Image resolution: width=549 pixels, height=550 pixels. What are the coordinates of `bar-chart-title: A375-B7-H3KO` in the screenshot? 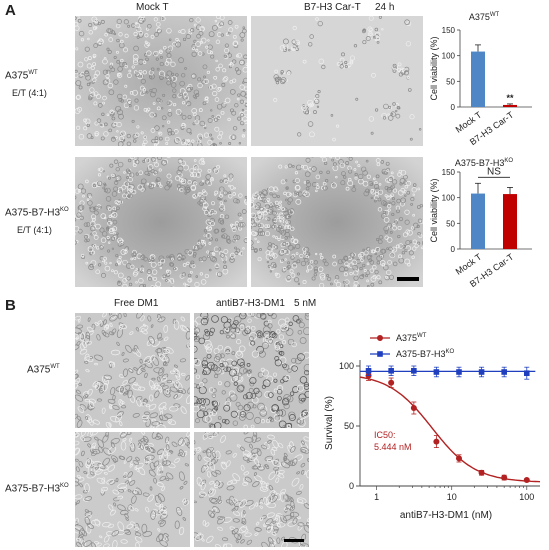 It's located at (484, 163).